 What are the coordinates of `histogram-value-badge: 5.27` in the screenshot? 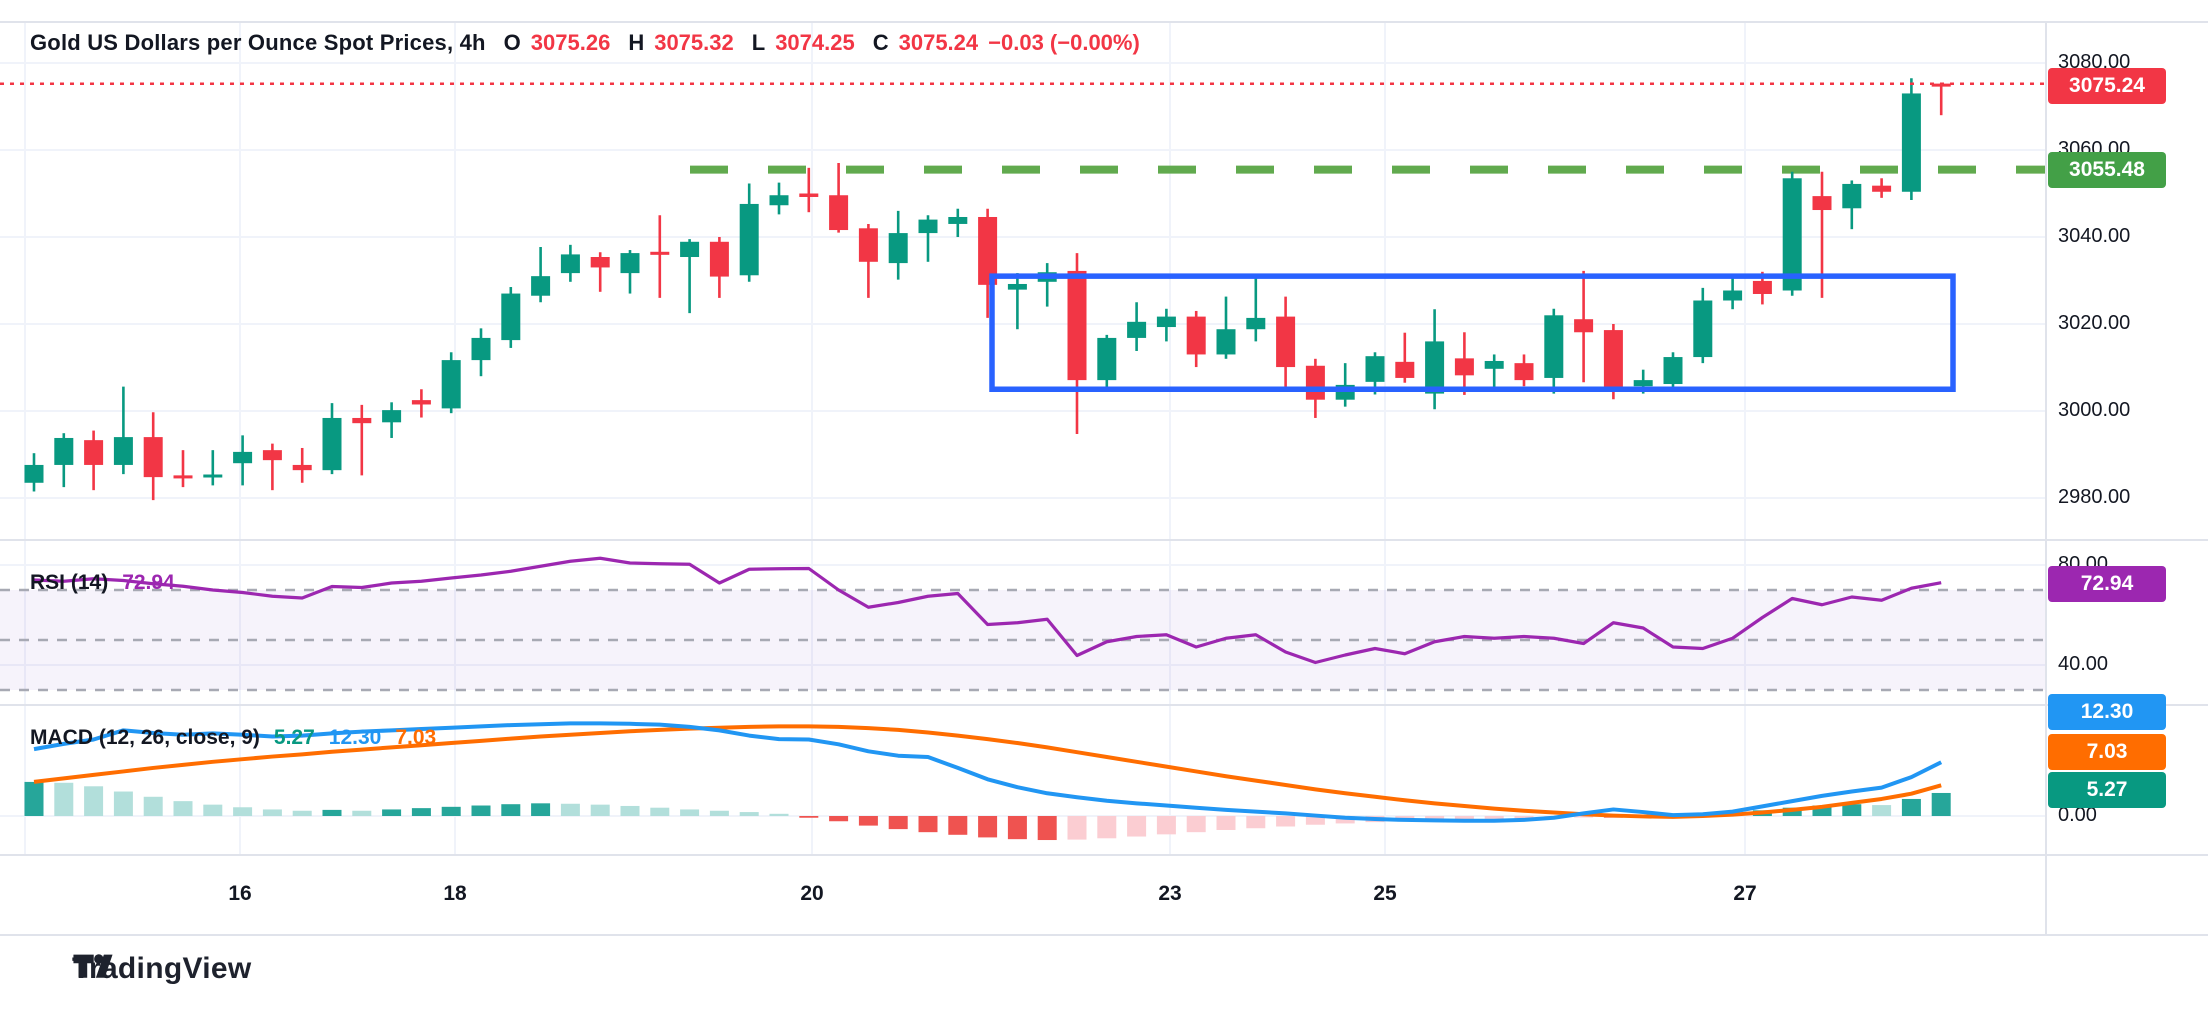 It's located at (2107, 790).